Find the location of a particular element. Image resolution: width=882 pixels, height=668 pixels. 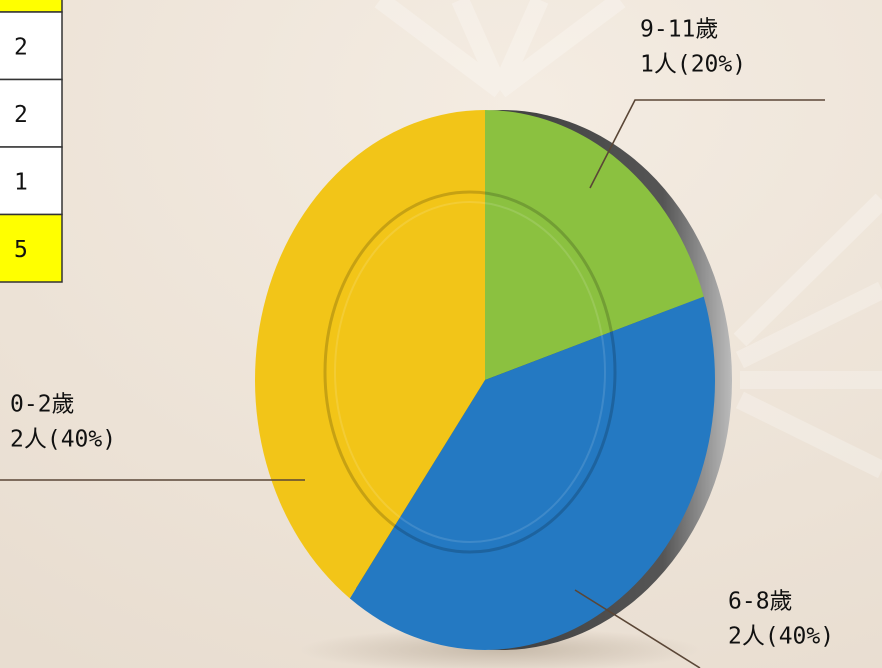

table: 2 2 1 5 is located at coordinates (31, 141).